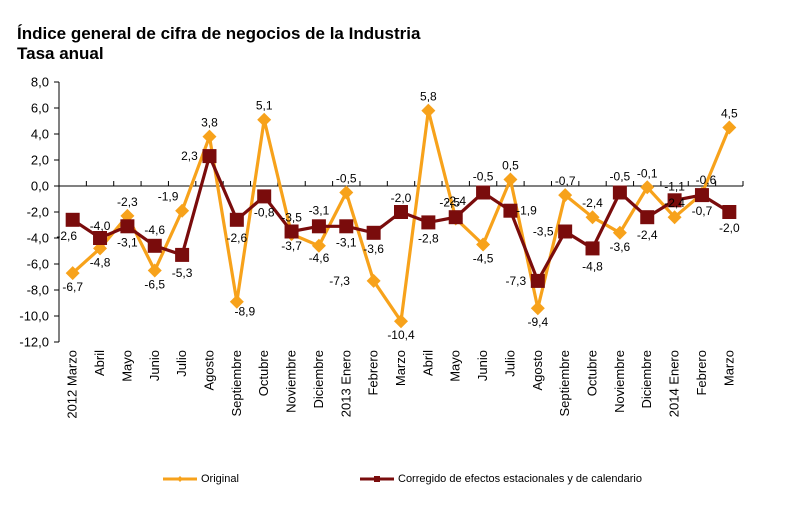 Image resolution: width=802 pixels, height=526 pixels. What do you see at coordinates (428, 97) in the screenshot?
I see `data-label-original: 5,8` at bounding box center [428, 97].